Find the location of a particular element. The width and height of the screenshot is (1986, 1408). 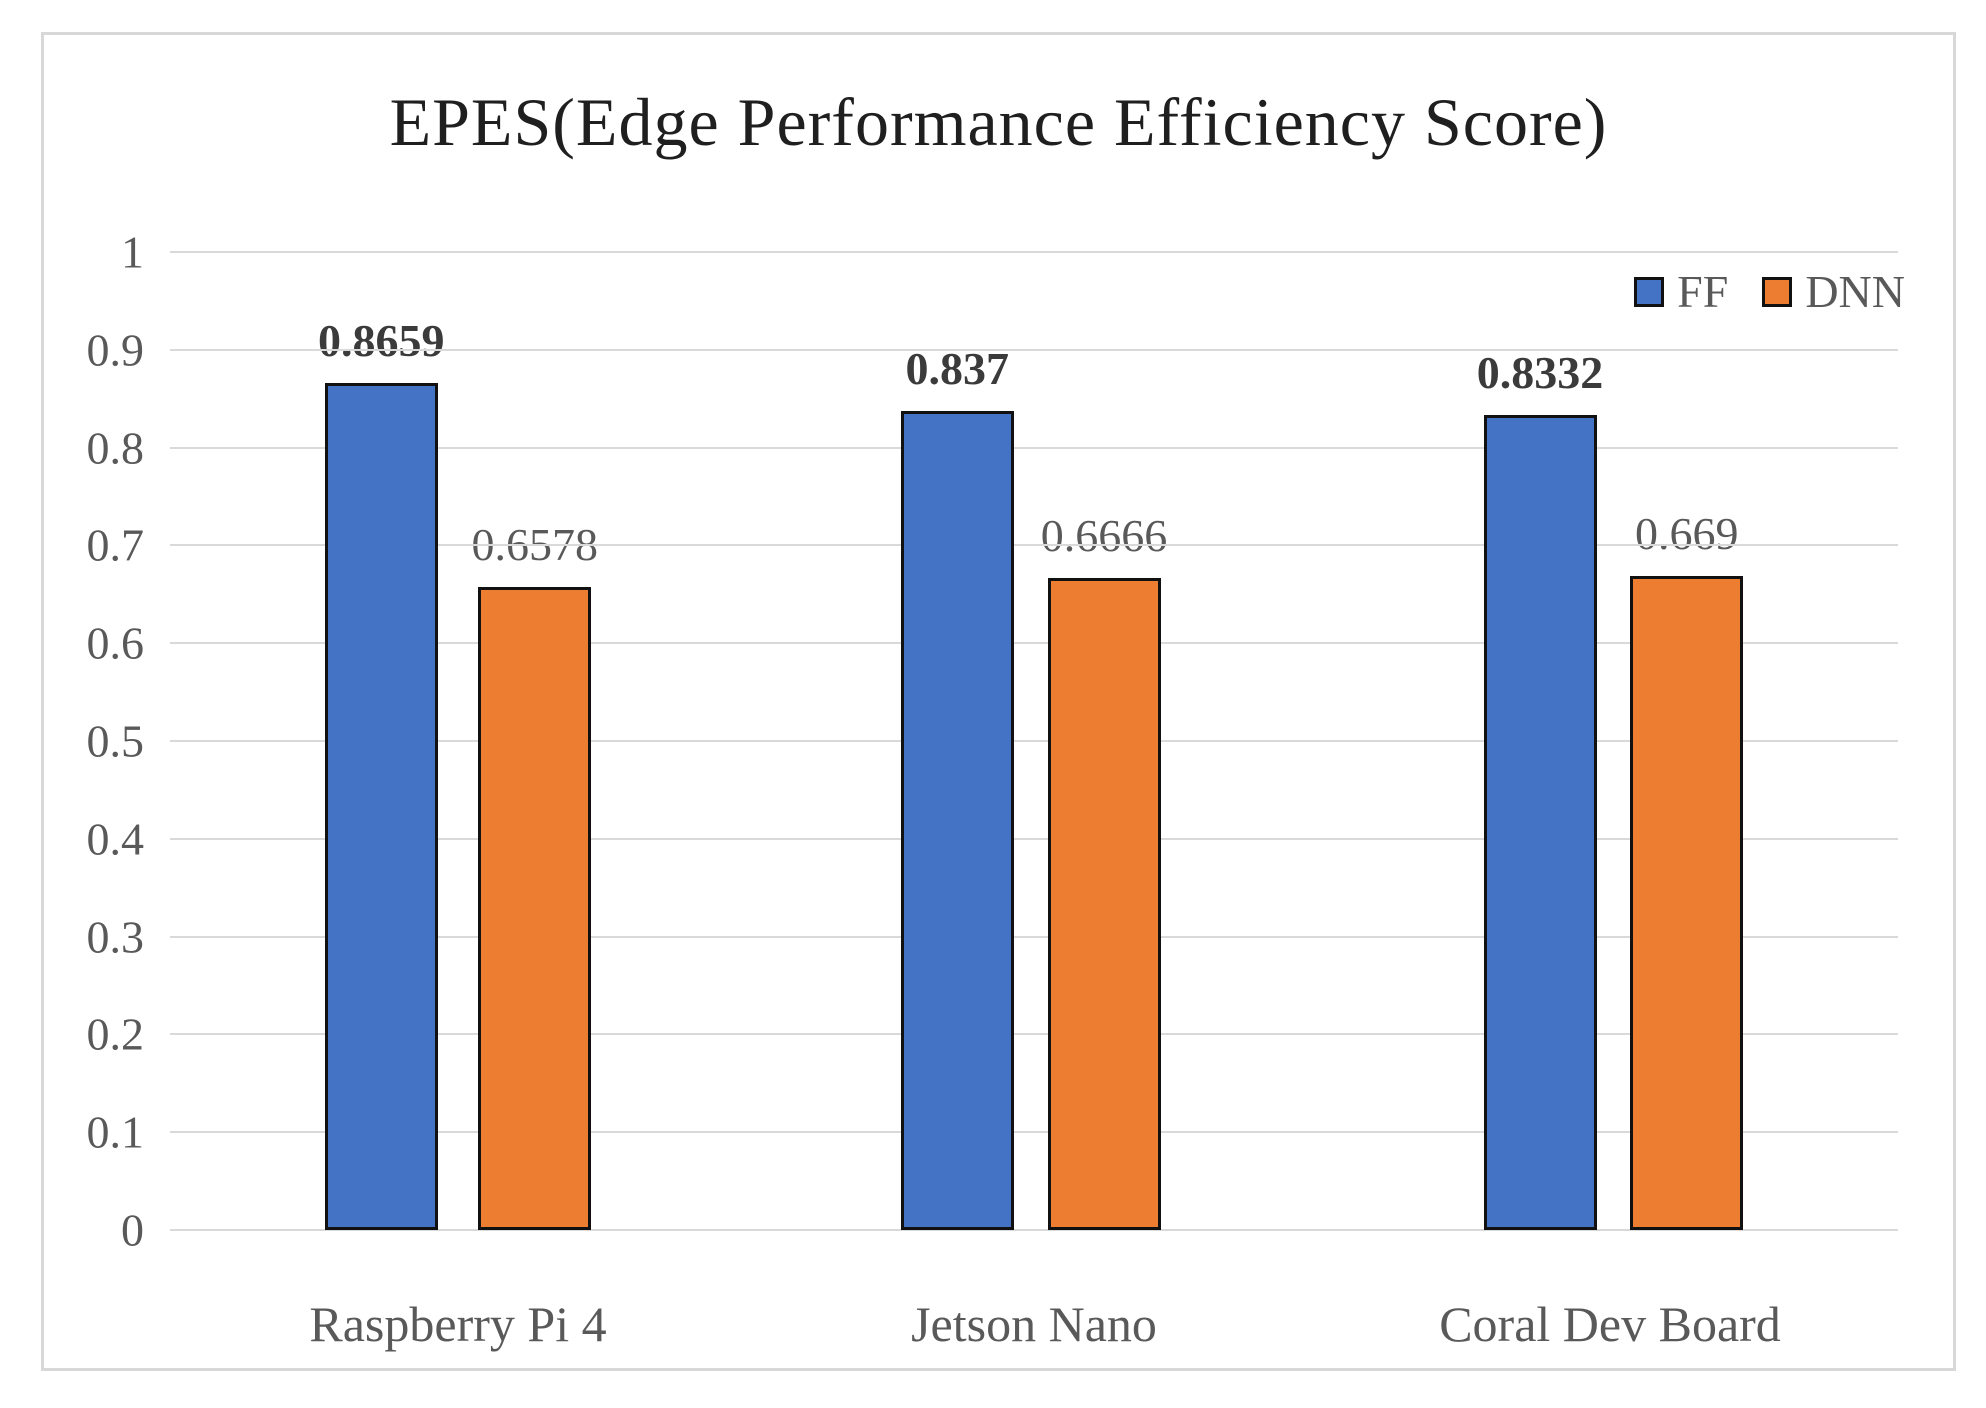

ff-legend-swatch is located at coordinates (1649, 291).